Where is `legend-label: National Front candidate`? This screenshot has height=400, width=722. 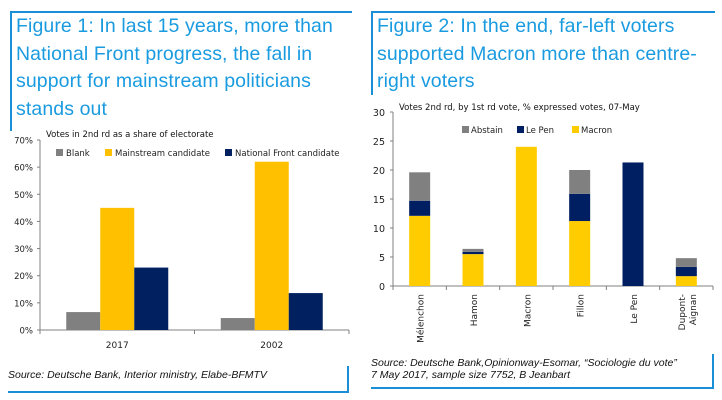 legend-label: National Front candidate is located at coordinates (287, 154).